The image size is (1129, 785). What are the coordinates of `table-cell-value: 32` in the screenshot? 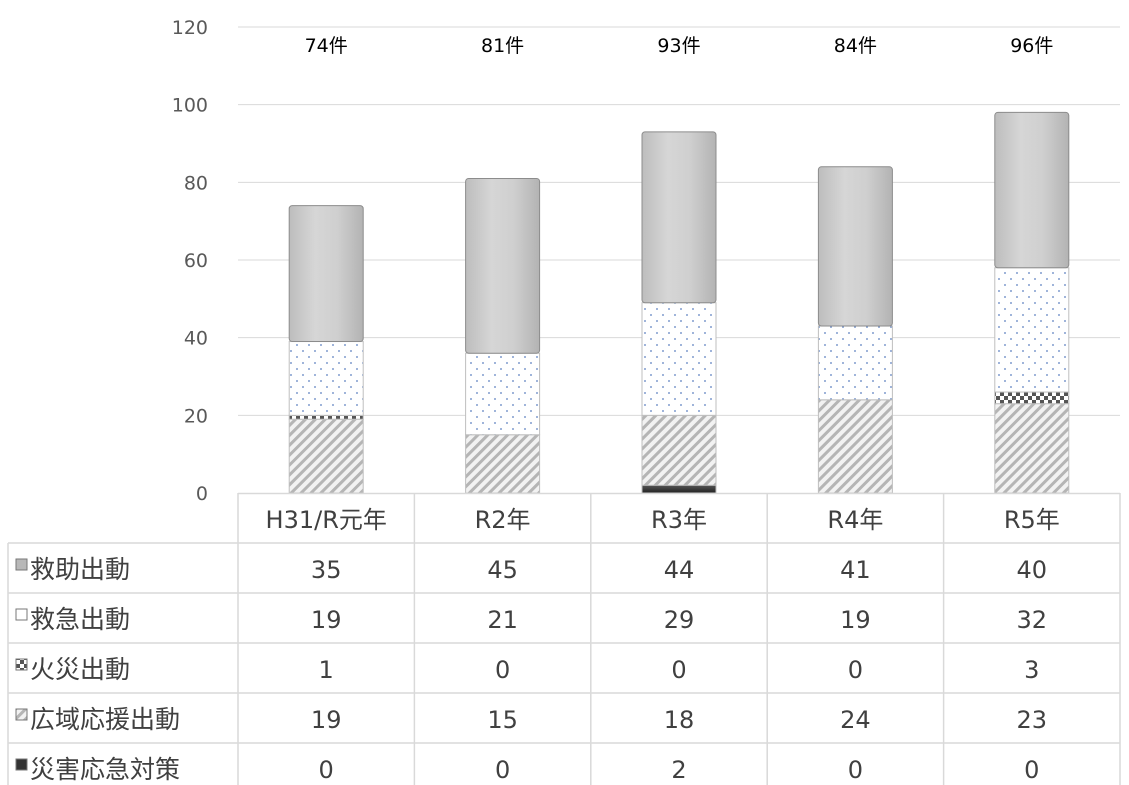 It's located at (1032, 620).